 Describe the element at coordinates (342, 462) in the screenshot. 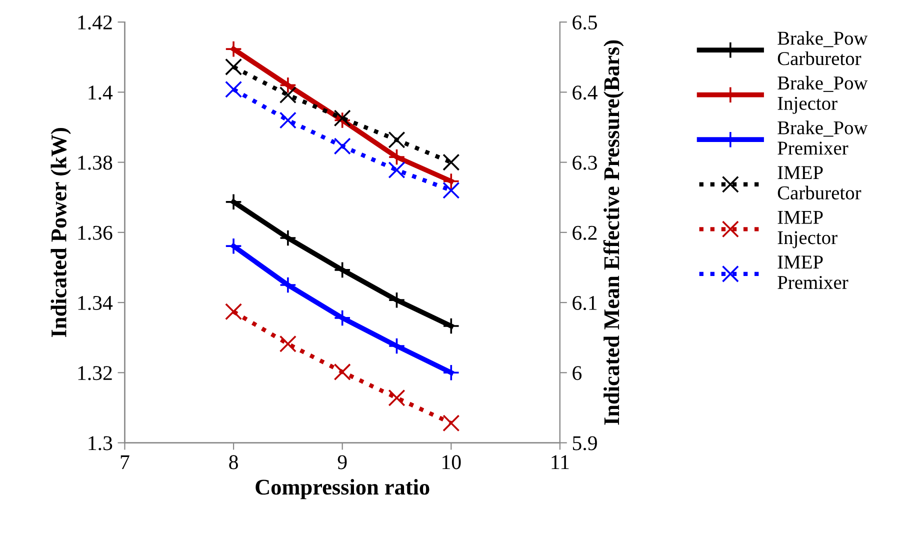

I see `x-tick-label: 9` at that location.